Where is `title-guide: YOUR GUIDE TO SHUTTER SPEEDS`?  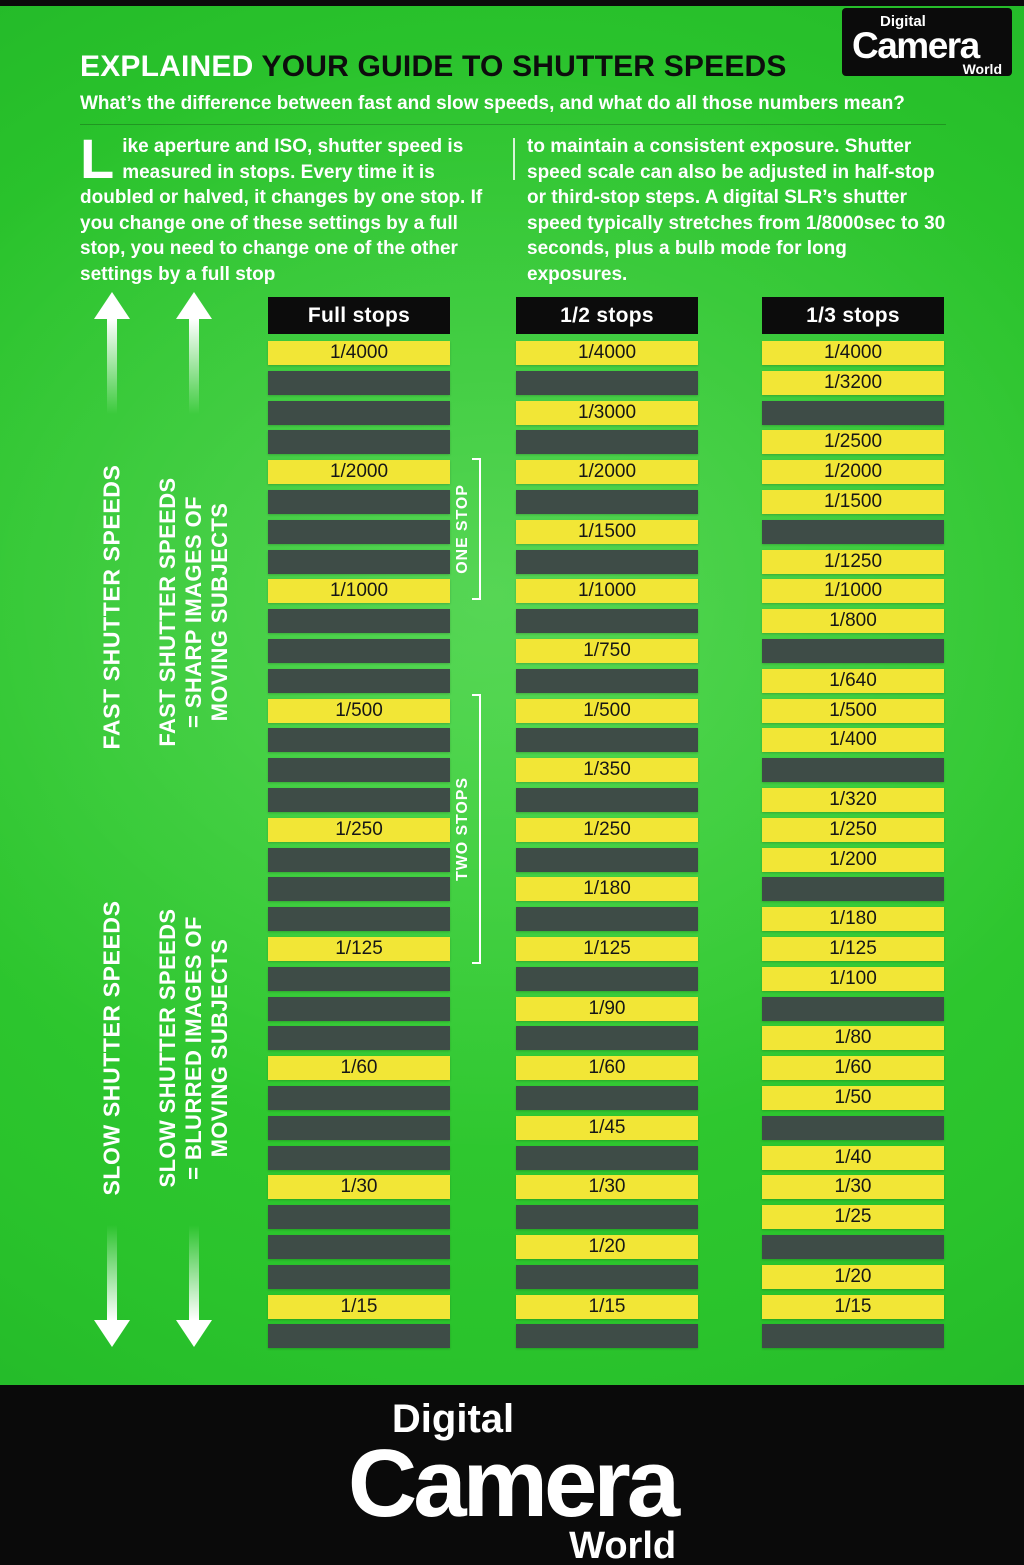 title-guide: YOUR GUIDE TO SHUTTER SPEEDS is located at coordinates (520, 66).